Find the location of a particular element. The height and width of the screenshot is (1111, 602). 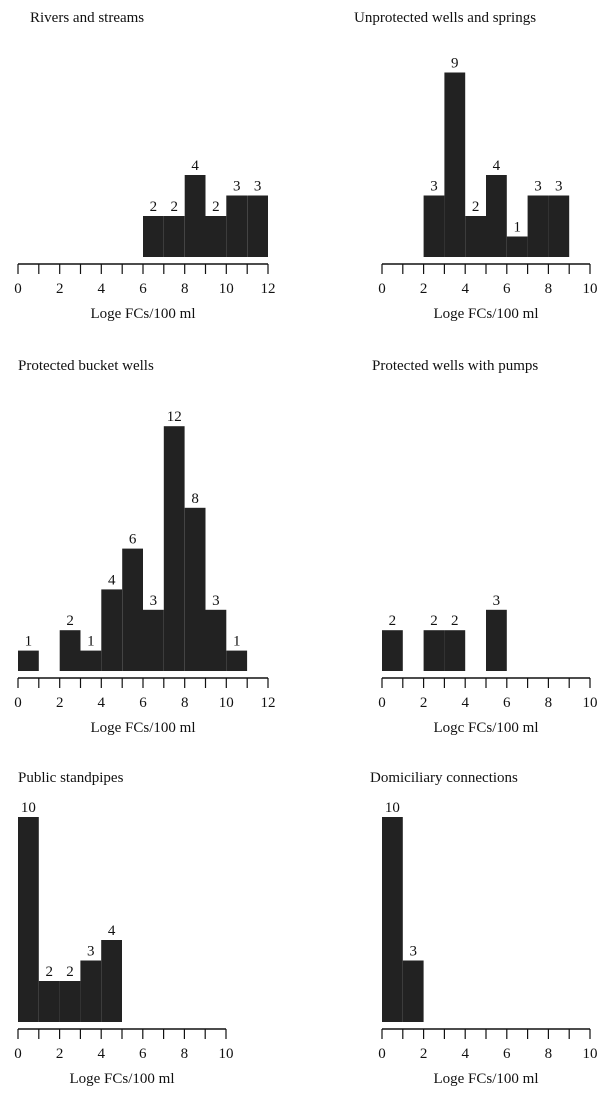

panel-title: Rivers and streams is located at coordinates (87, 18).